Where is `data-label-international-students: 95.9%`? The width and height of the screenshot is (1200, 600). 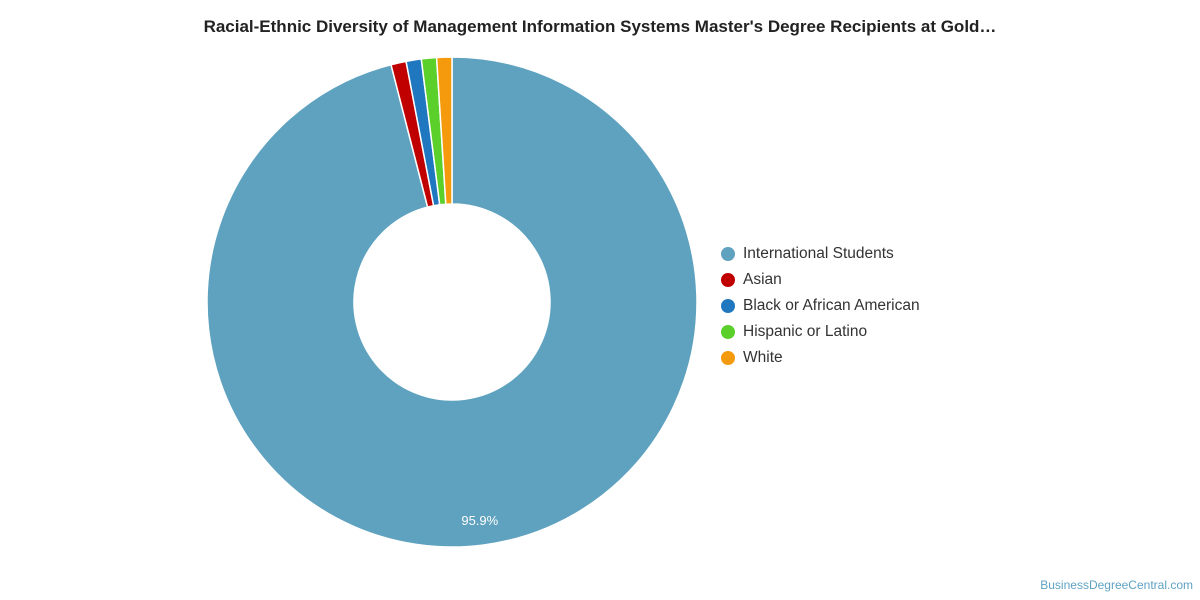
data-label-international-students: 95.9% is located at coordinates (479, 520).